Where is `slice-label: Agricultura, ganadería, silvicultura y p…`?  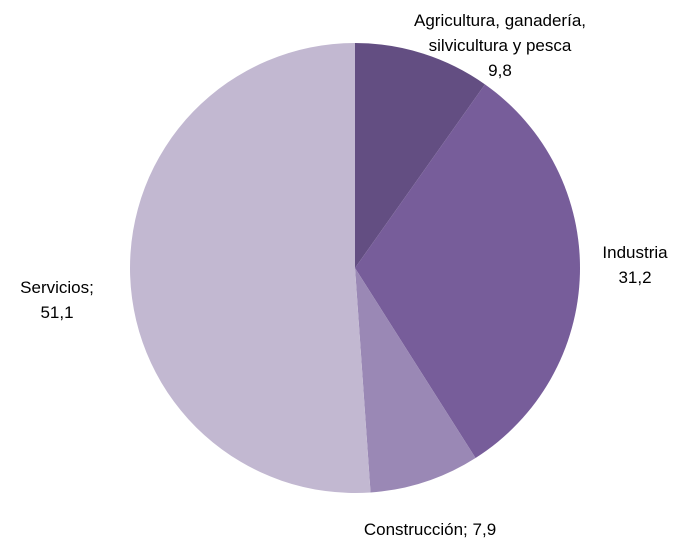 slice-label: Agricultura, ganadería, silvicultura y p… is located at coordinates (500, 45).